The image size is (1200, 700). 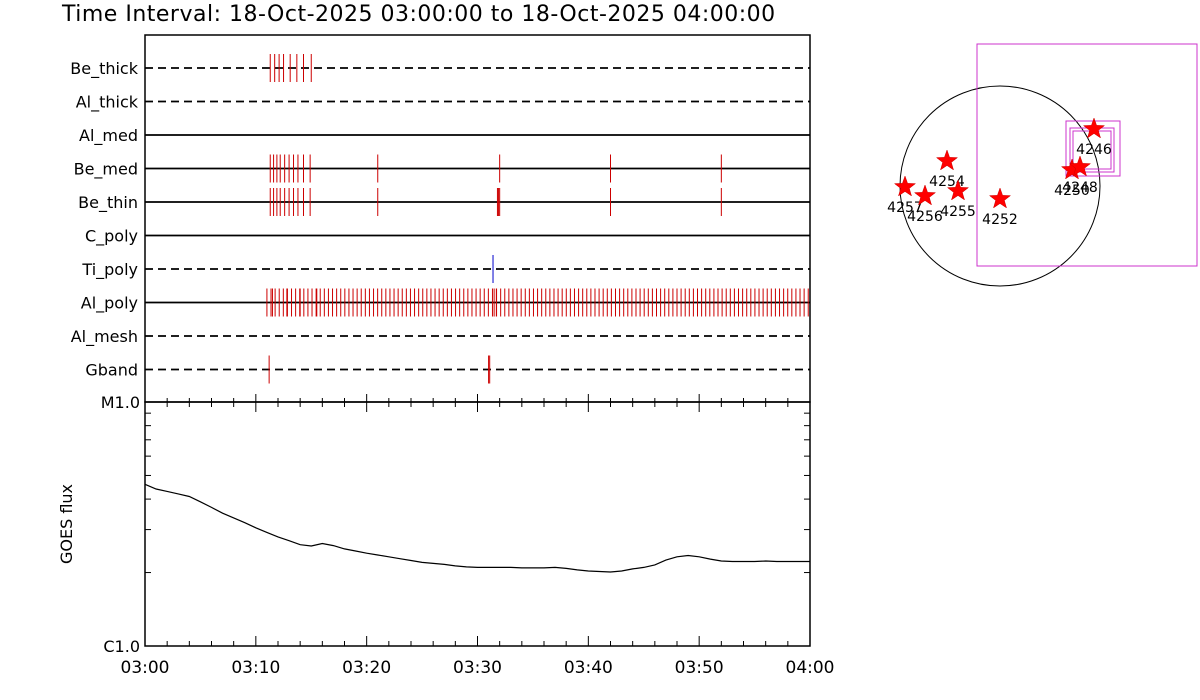 What do you see at coordinates (106, 170) in the screenshot?
I see `filter-label: Be_med` at bounding box center [106, 170].